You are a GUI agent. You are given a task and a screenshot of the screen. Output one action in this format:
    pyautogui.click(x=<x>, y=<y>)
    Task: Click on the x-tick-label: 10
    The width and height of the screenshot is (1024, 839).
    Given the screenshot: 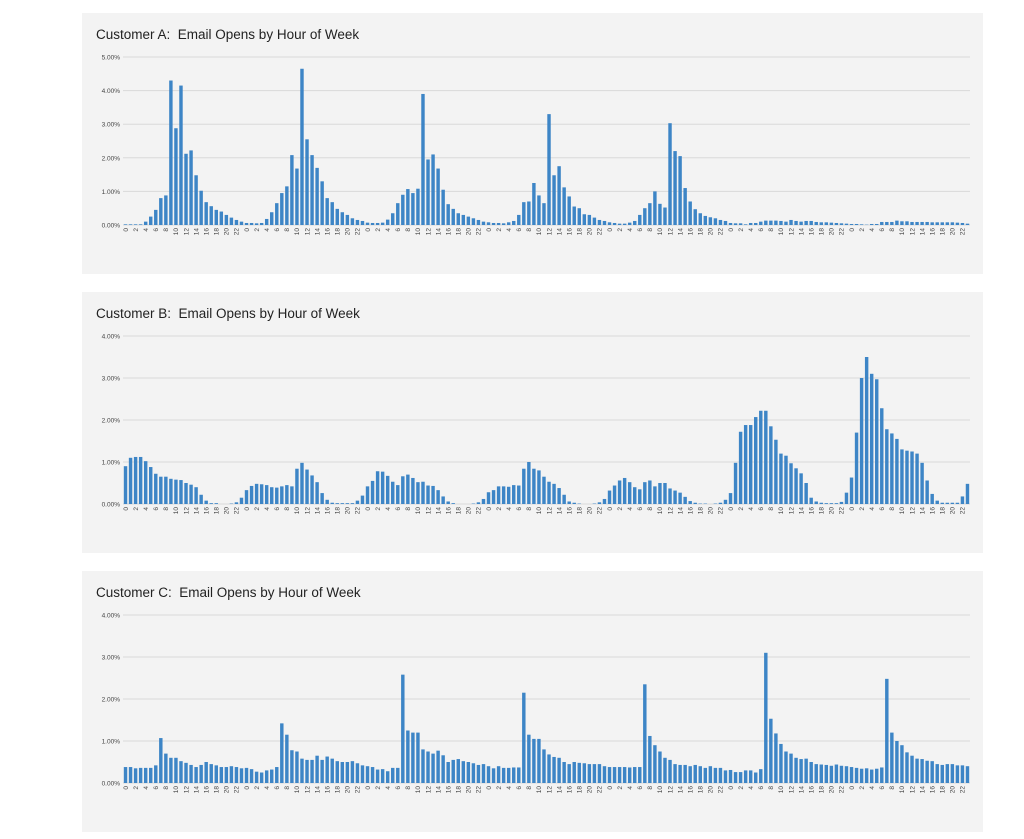 What is the action you would take?
    pyautogui.click(x=781, y=232)
    